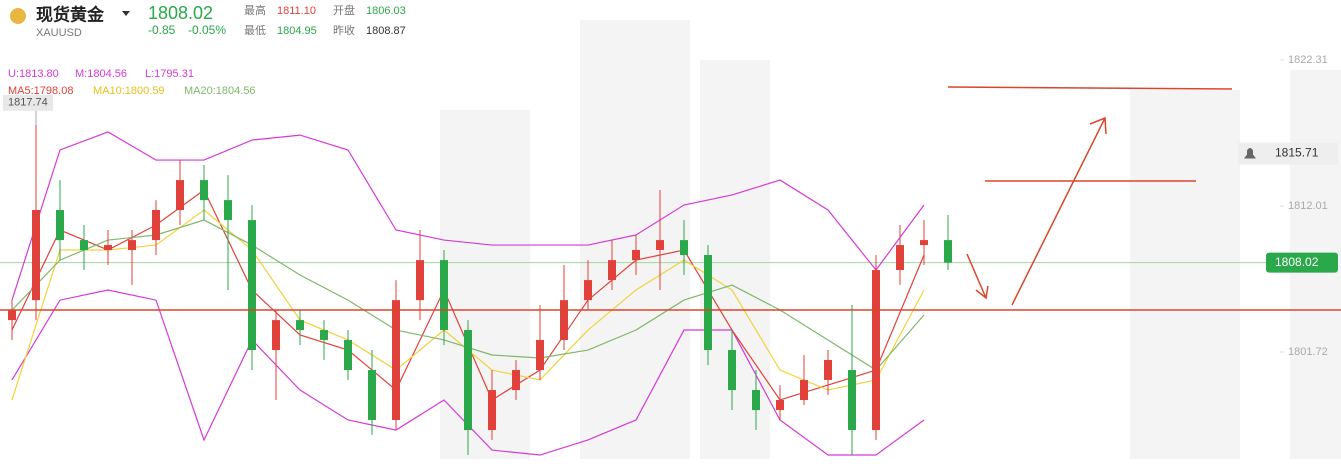  Describe the element at coordinates (344, 10) in the screenshot. I see `stat-label: 开盘` at that location.